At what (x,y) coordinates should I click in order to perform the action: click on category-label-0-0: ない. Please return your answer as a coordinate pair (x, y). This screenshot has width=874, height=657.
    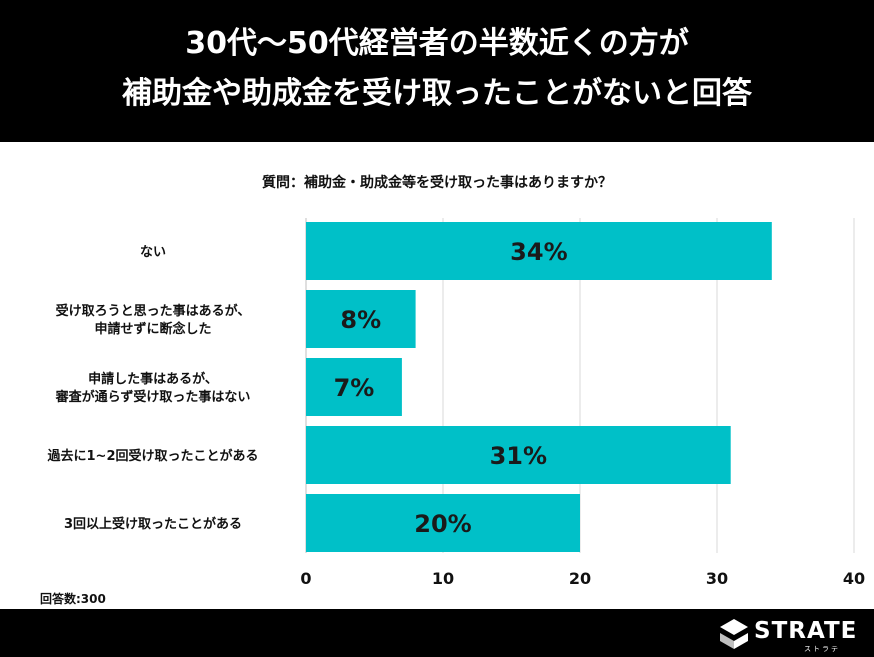
    Looking at the image, I should click on (153, 252).